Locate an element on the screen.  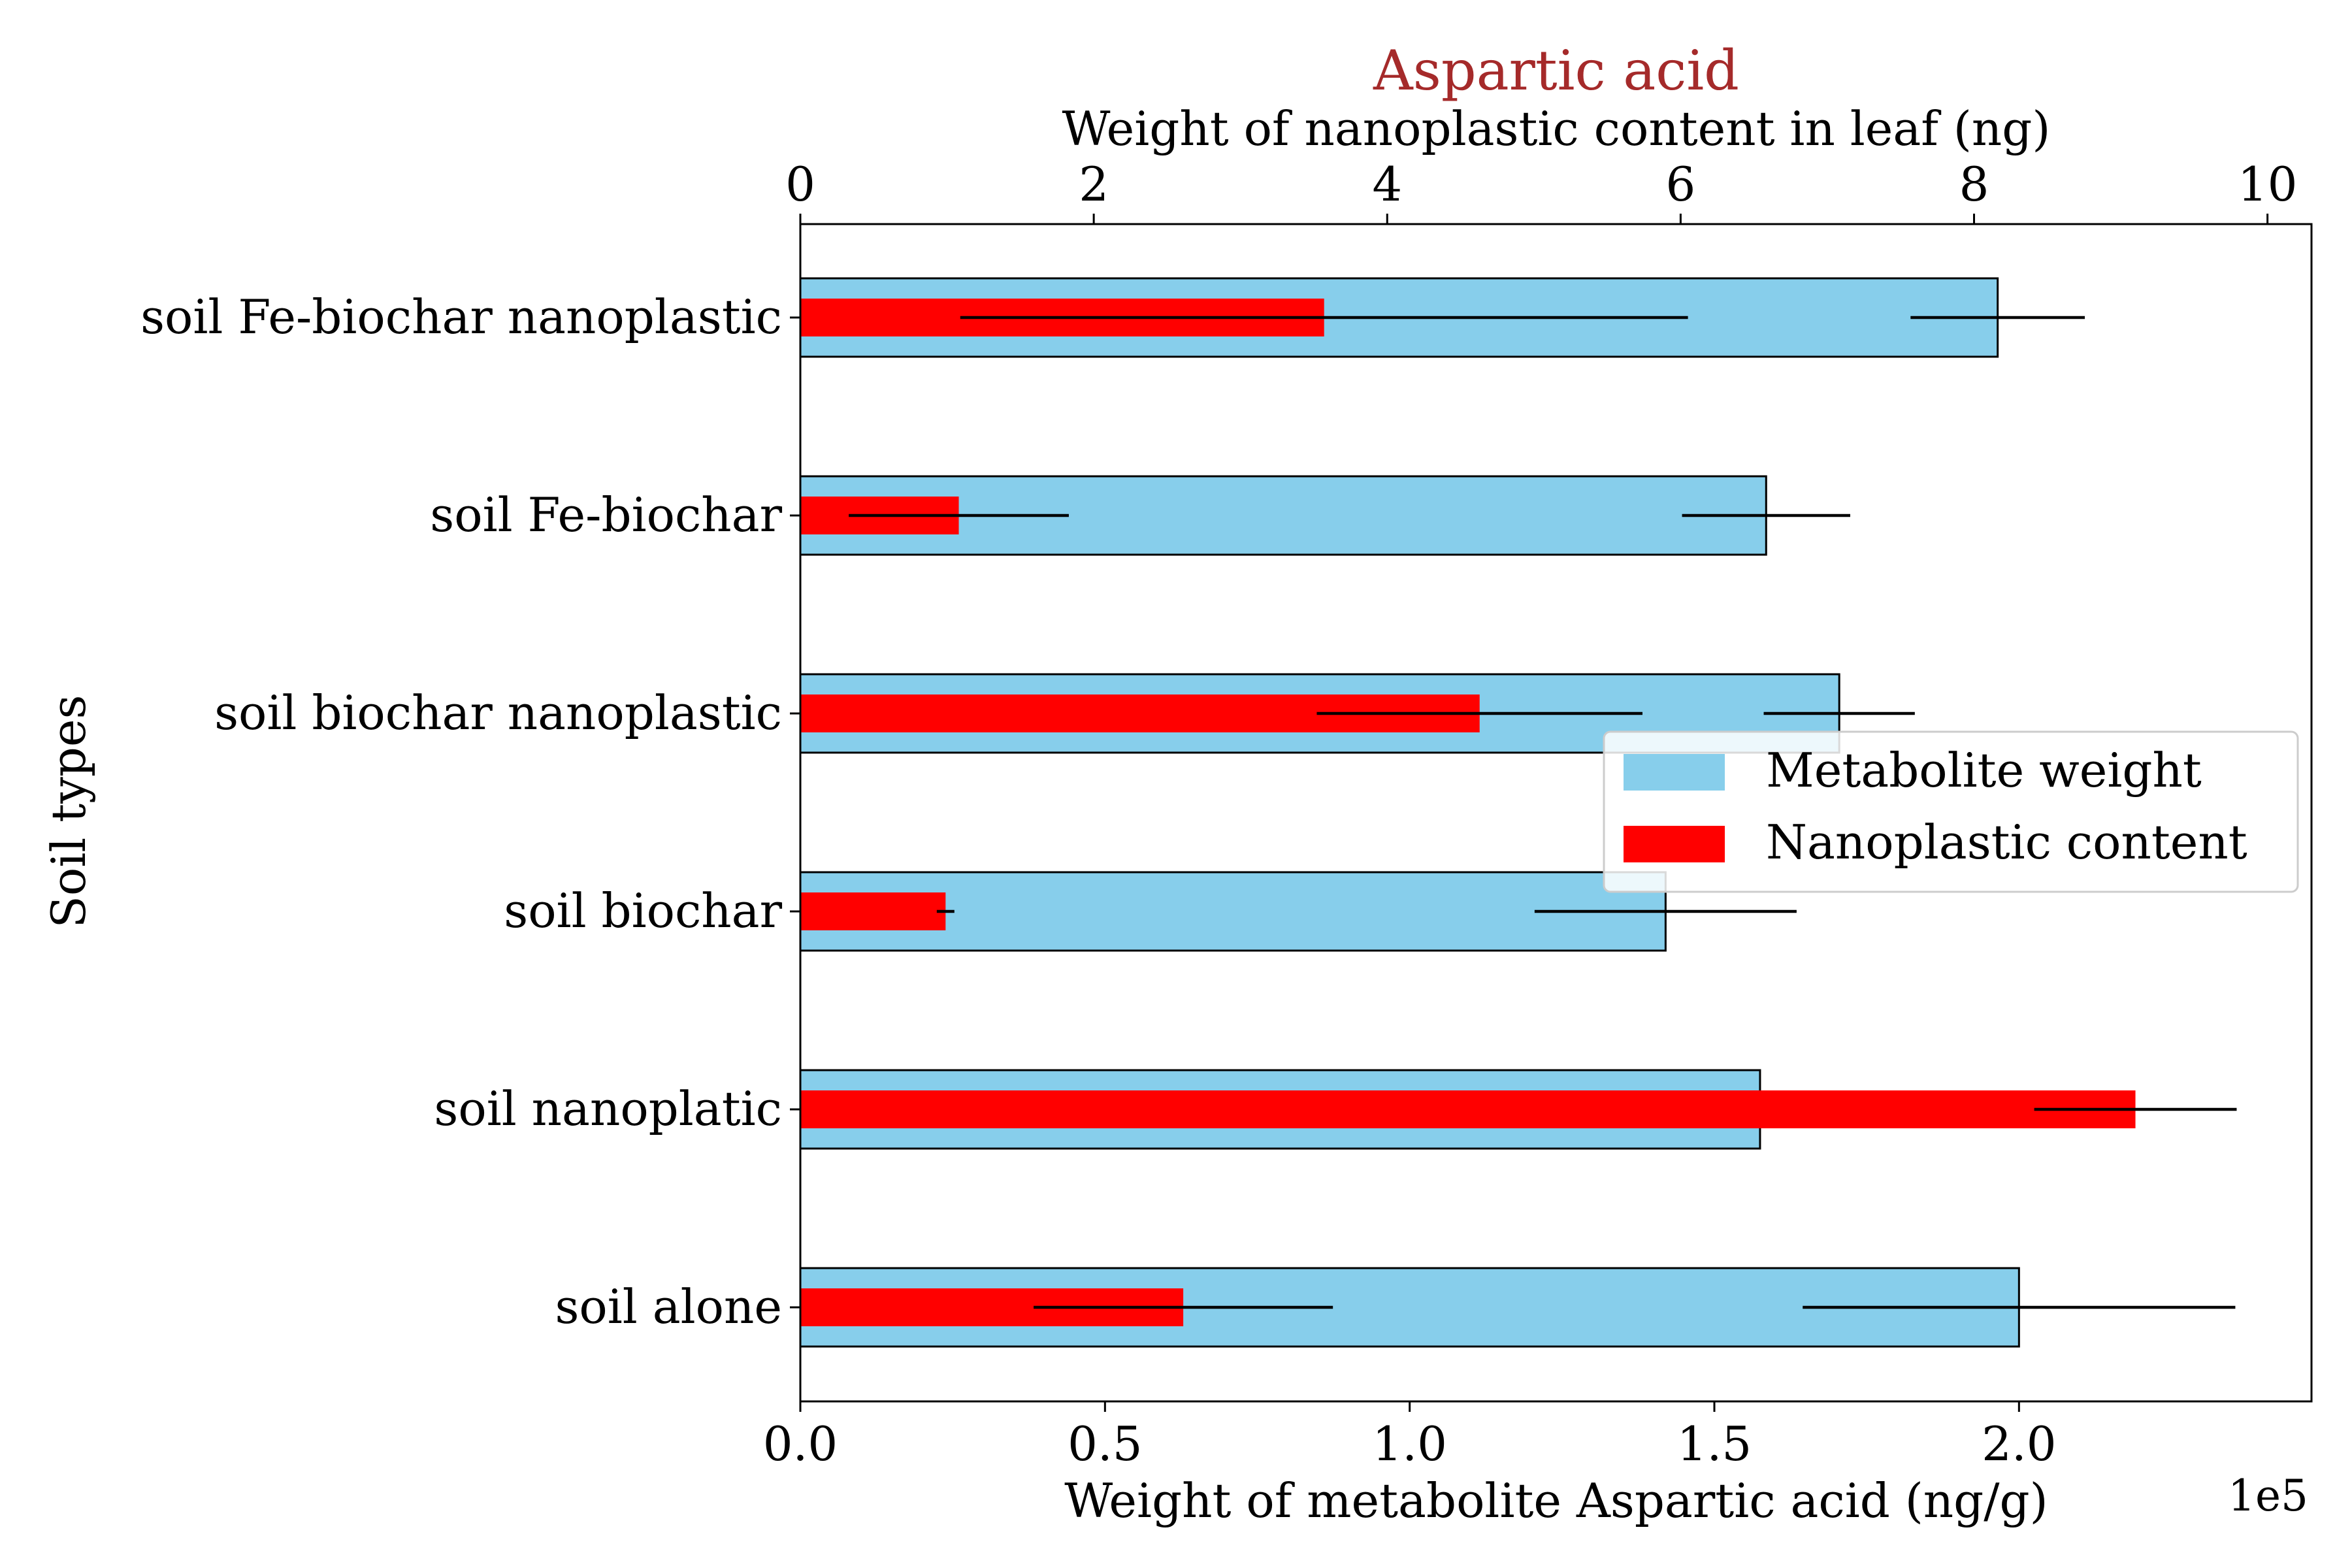
bottom-x-tick-label: 1.5 is located at coordinates (1714, 1443).